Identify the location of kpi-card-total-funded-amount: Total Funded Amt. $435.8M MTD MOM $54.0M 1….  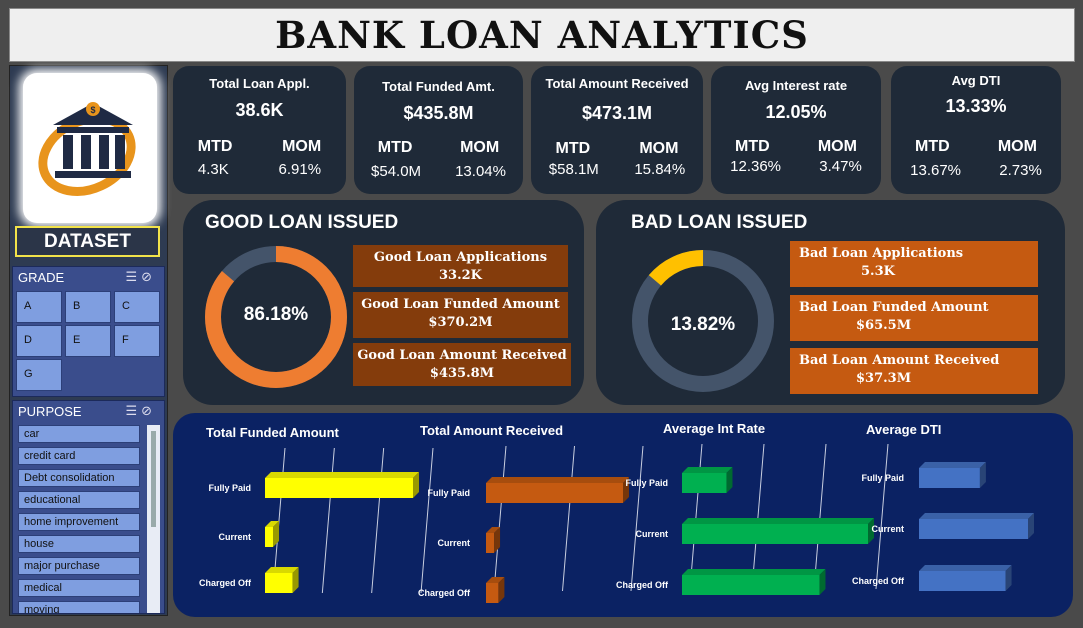
(438, 130).